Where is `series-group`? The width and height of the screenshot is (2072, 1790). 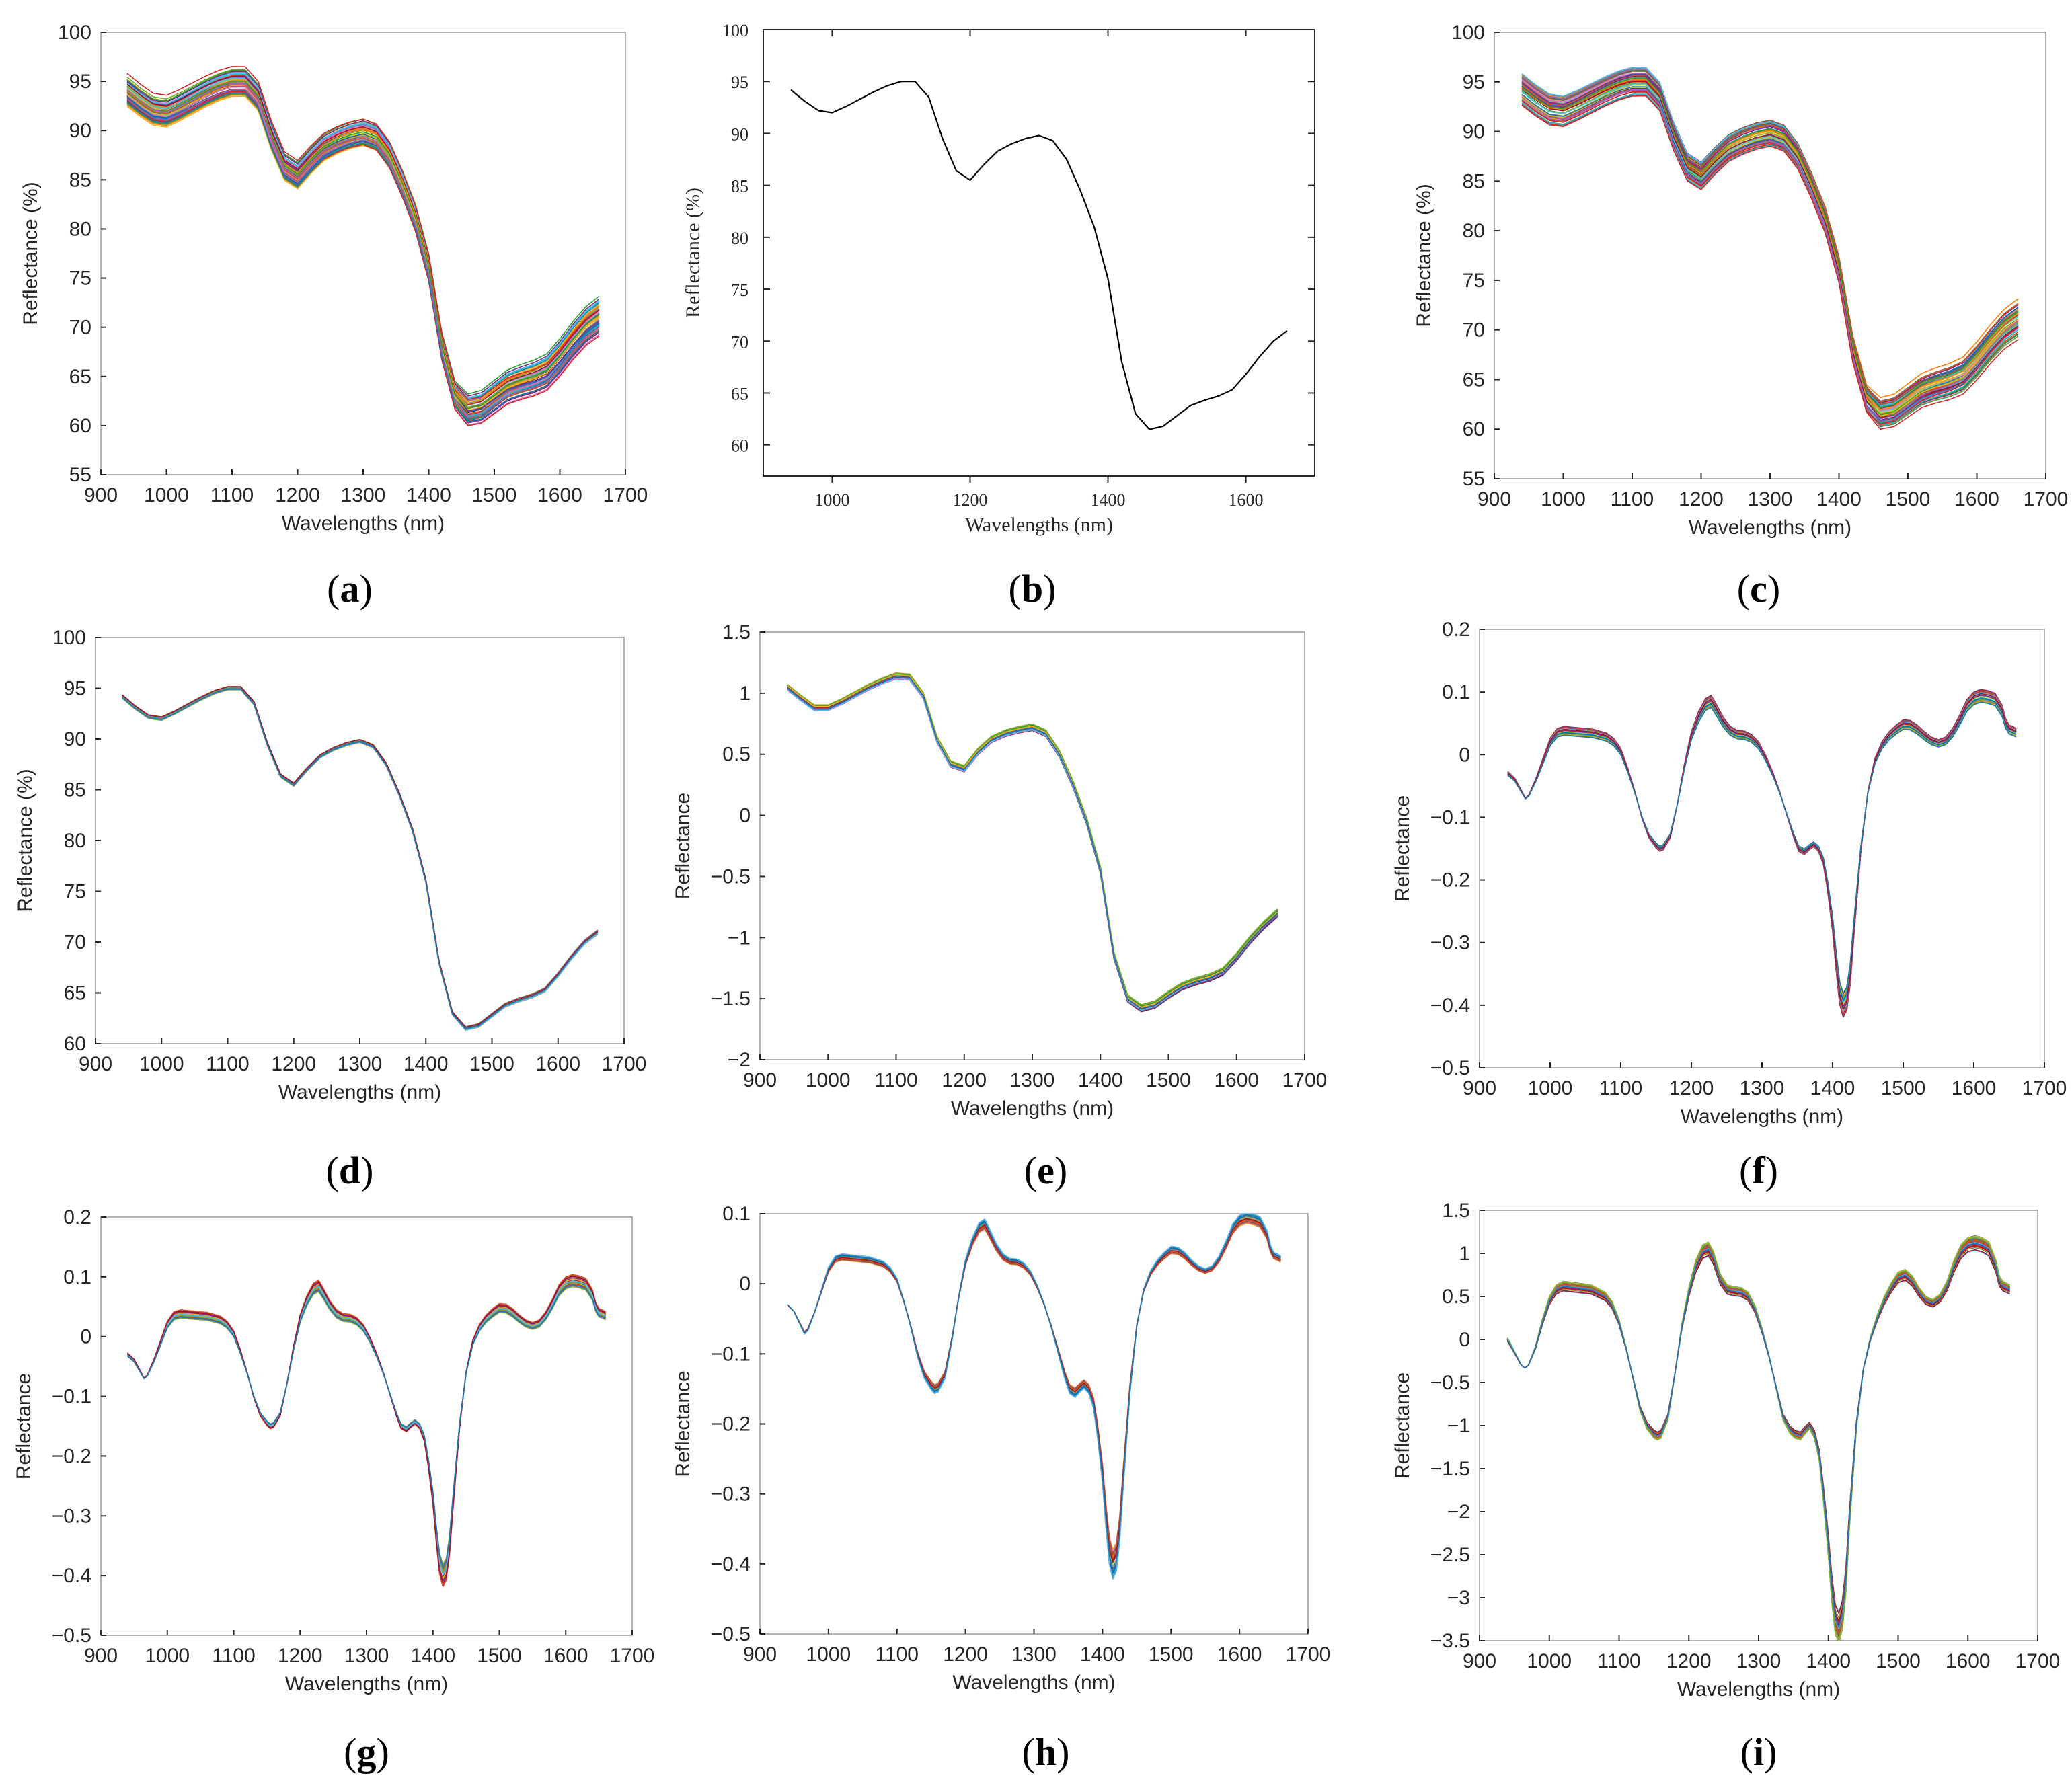
series-group is located at coordinates (360, 858).